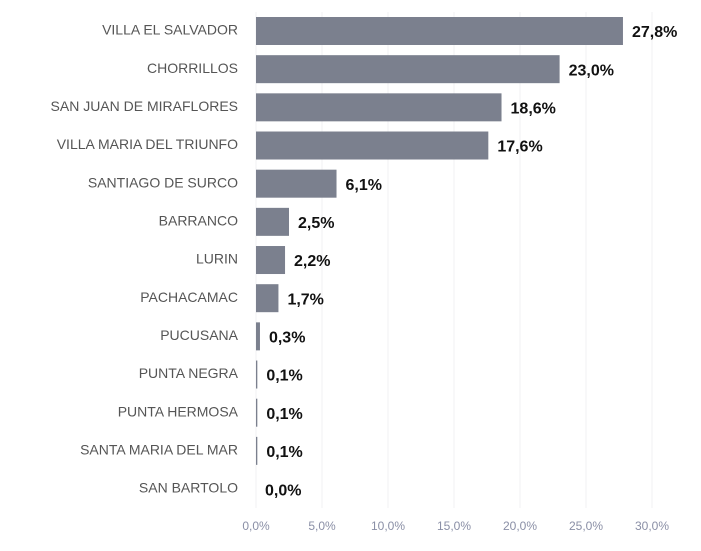 Image resolution: width=701 pixels, height=551 pixels. Describe the element at coordinates (188, 488) in the screenshot. I see `category-label: SAN BARTOLO` at that location.